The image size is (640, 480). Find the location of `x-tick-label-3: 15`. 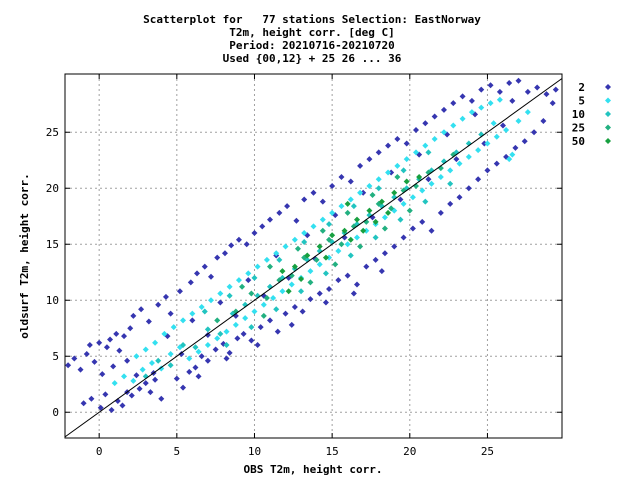

x-tick-label-3: 15 is located at coordinates (332, 451).